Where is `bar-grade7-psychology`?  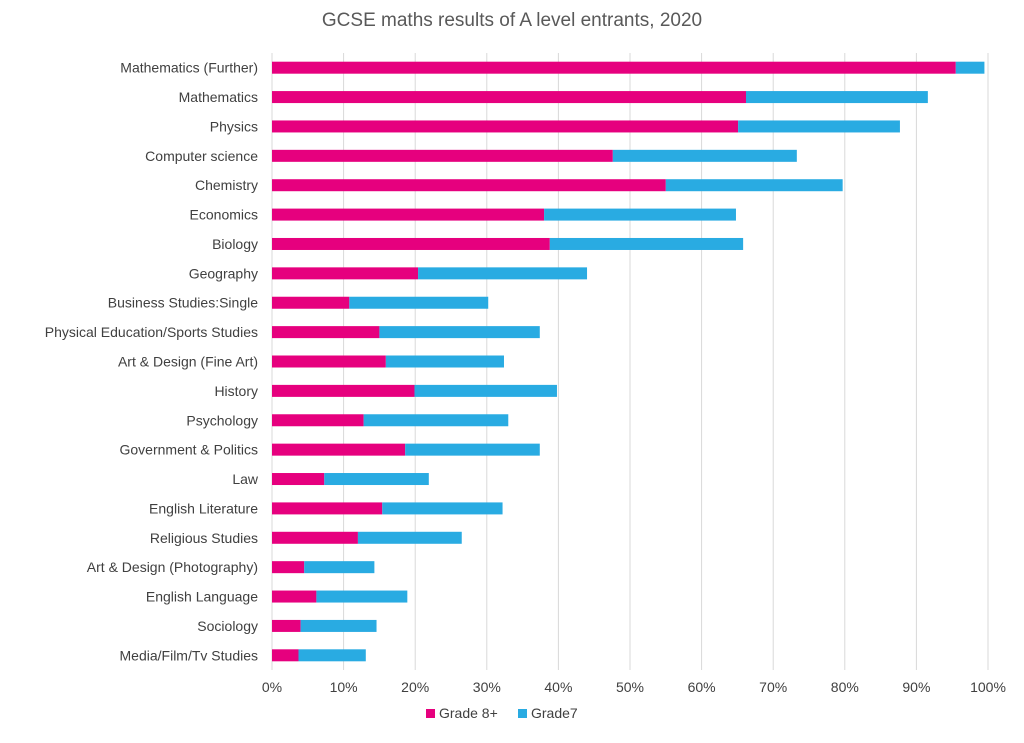
bar-grade7-psychology is located at coordinates (436, 420).